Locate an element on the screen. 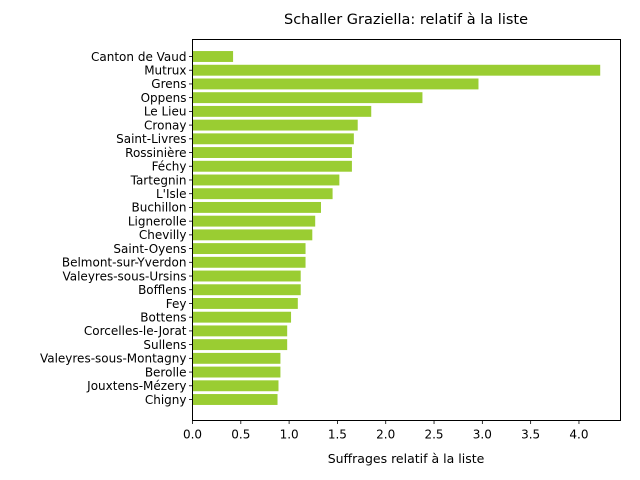 This screenshot has height=480, width=640. x-tick-label: 4.0 is located at coordinates (578, 435).